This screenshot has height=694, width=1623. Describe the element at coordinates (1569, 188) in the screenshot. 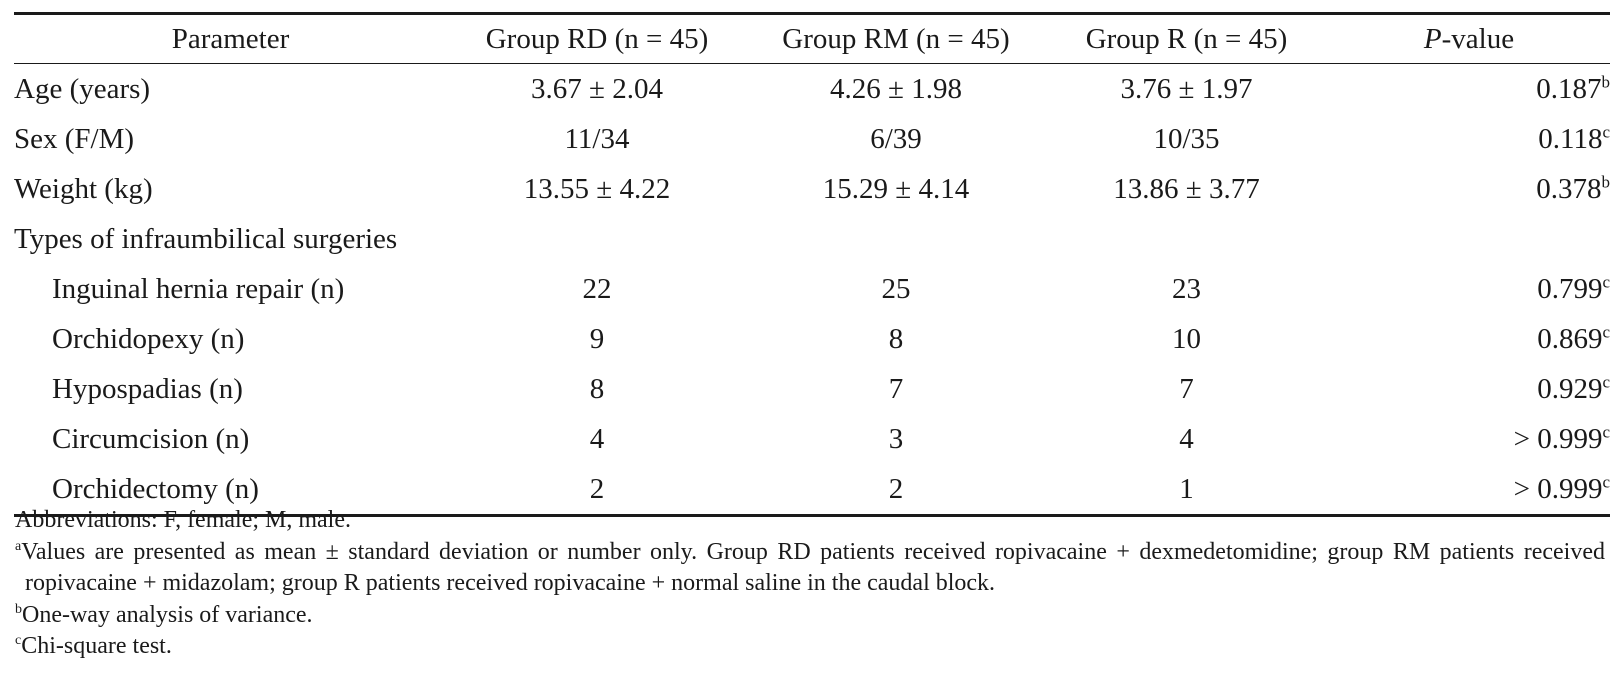

I see `p-value-text: 0.378` at that location.